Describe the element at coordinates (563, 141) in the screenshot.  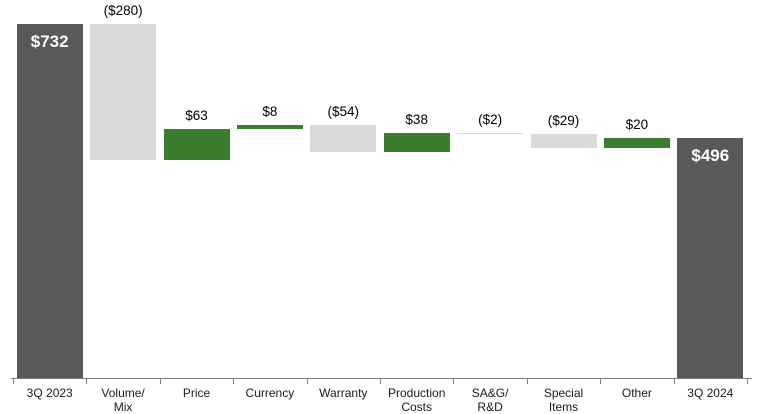
I see `bar-special-items` at that location.